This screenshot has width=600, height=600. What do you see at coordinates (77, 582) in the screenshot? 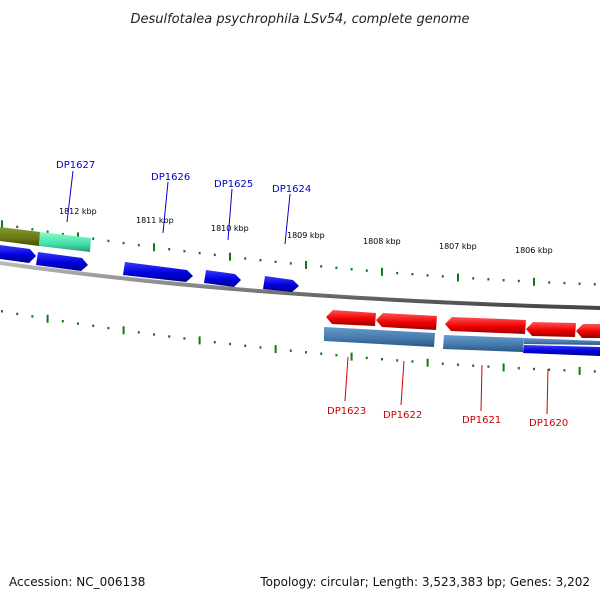
I see `accession-text: Accession: NC_006138` at bounding box center [77, 582].